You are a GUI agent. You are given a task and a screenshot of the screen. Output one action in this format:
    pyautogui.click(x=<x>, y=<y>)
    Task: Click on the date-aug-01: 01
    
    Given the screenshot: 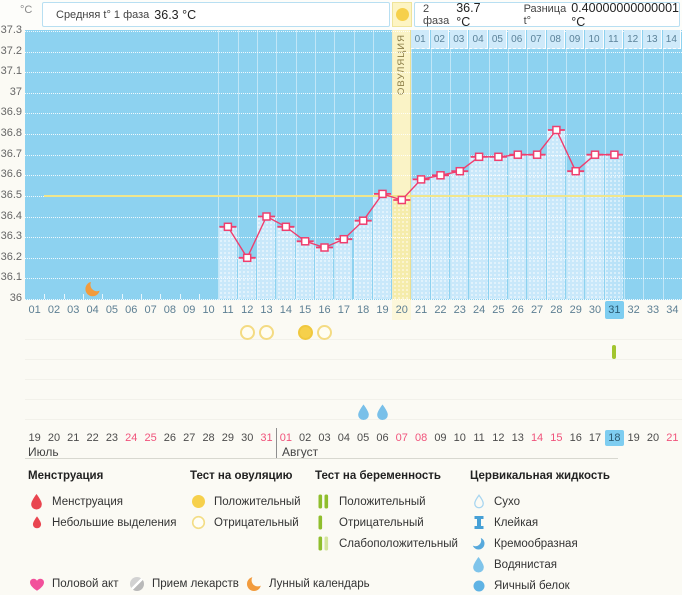 What is the action you would take?
    pyautogui.click(x=285, y=438)
    